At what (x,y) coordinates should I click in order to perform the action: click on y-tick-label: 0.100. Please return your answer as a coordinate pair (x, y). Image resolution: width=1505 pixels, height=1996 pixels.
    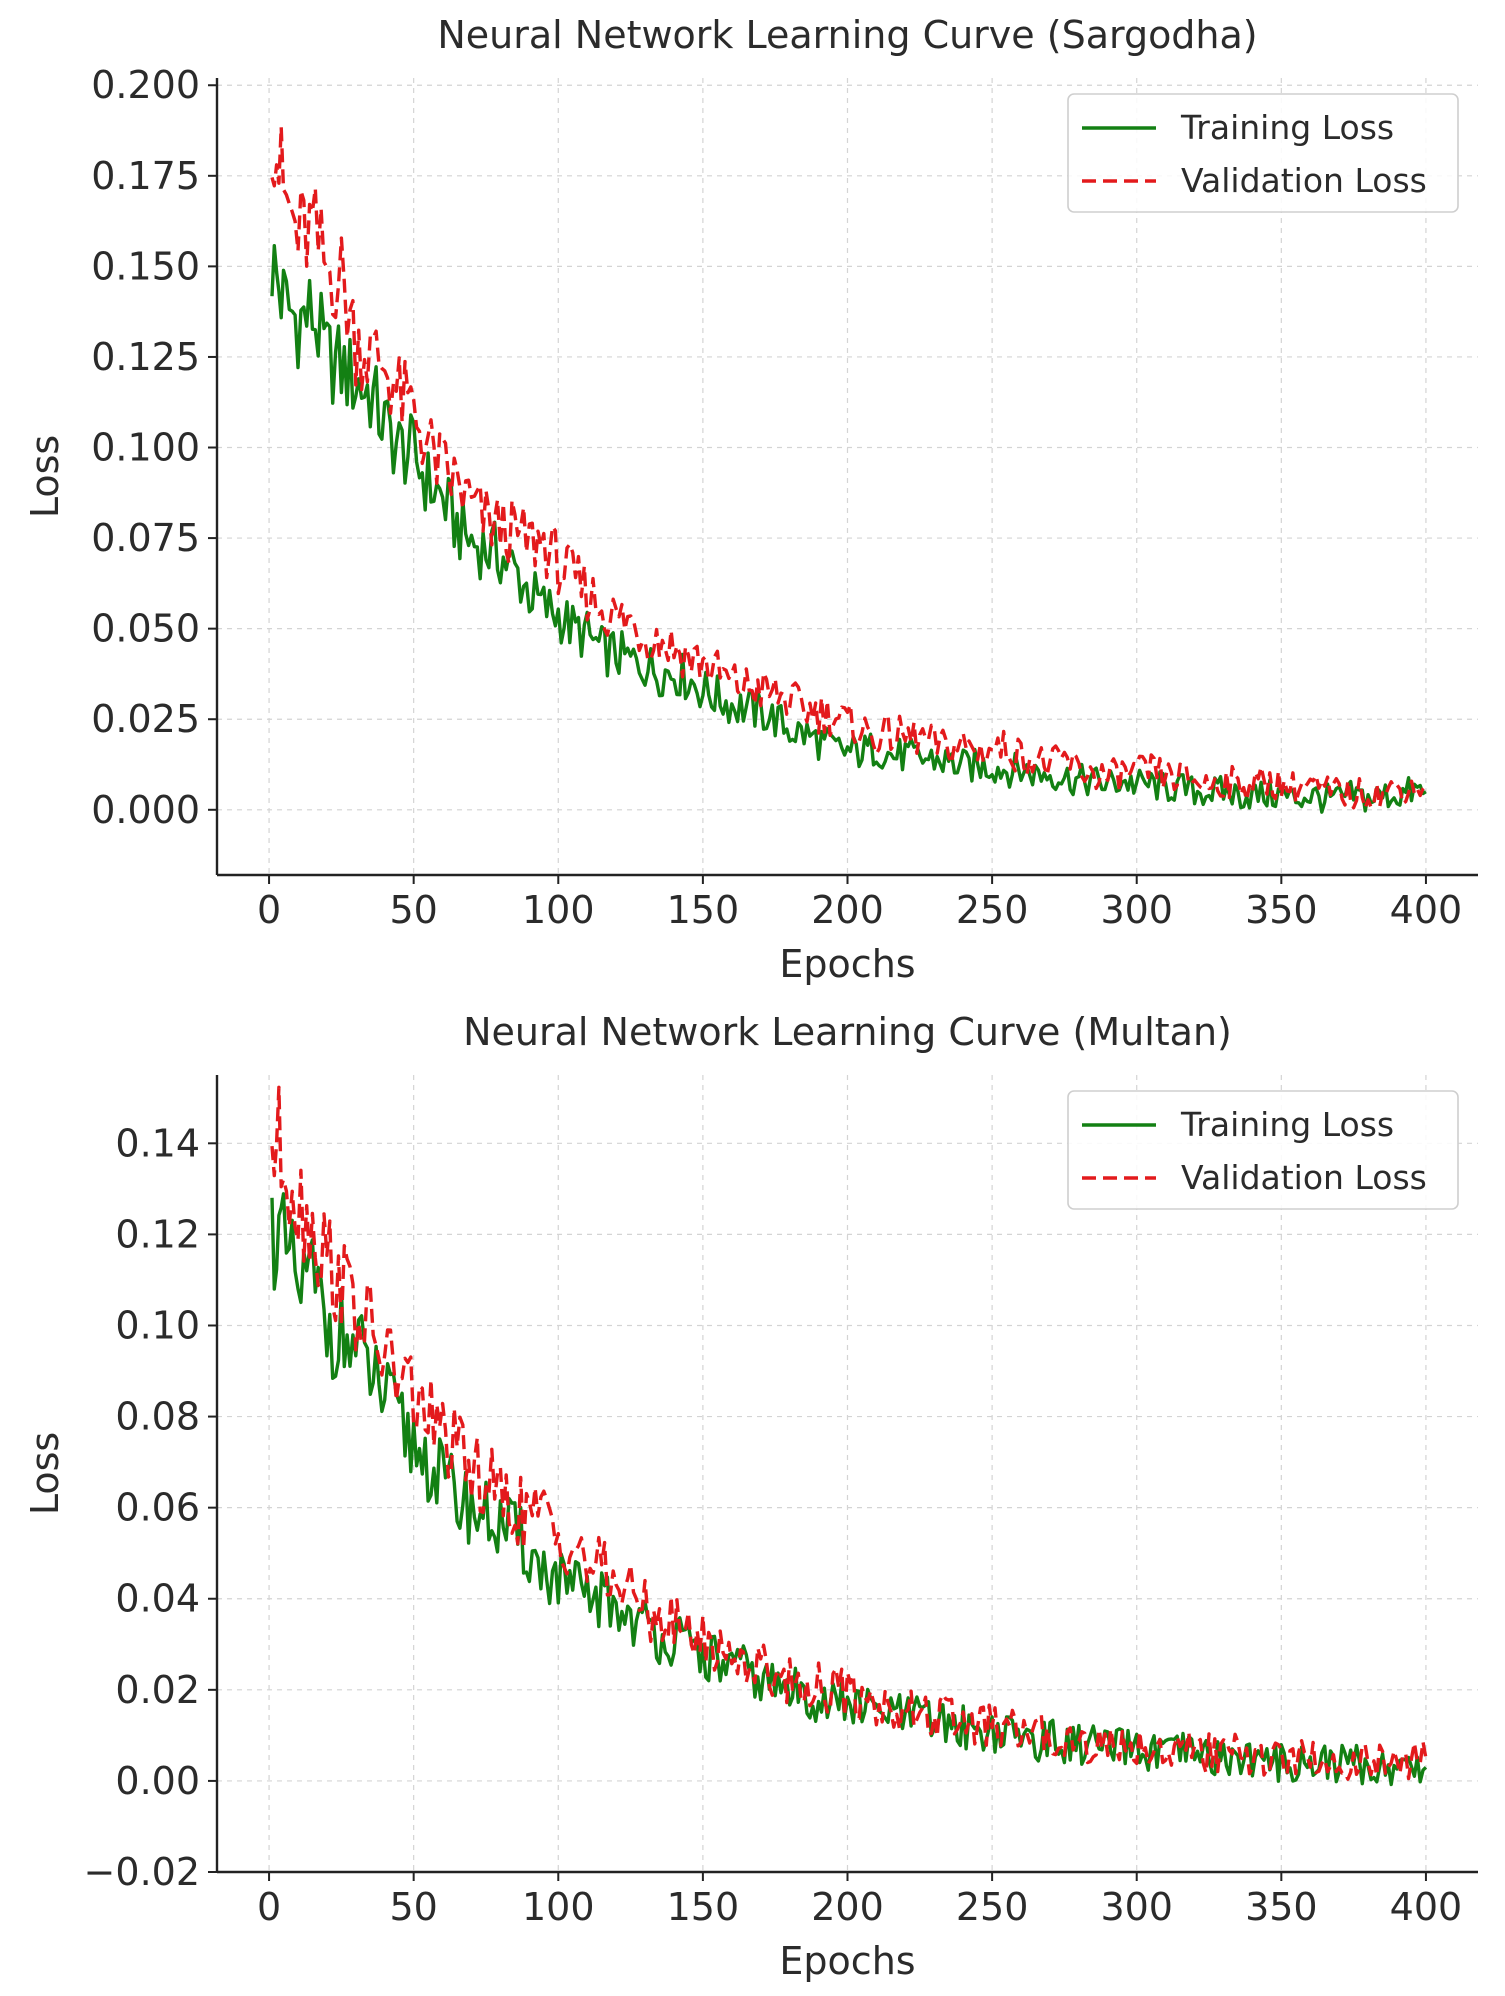
    Looking at the image, I should click on (145, 448).